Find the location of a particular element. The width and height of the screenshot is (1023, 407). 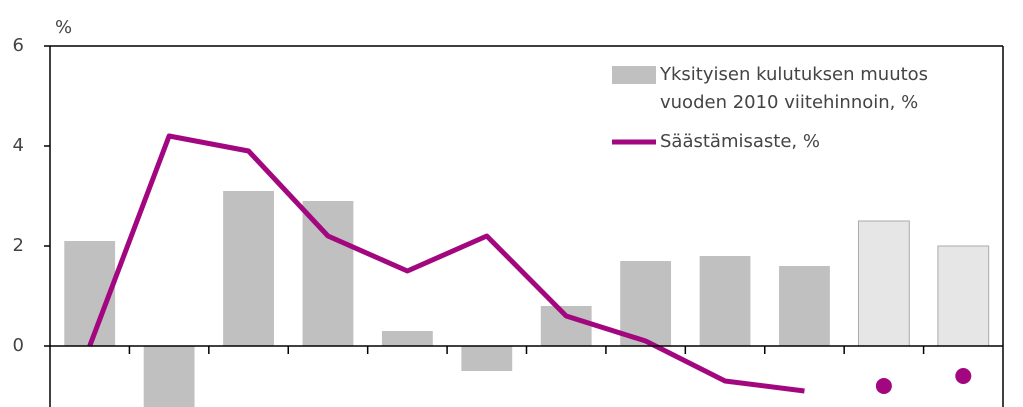

y-unit-label: % is located at coordinates (63, 27).